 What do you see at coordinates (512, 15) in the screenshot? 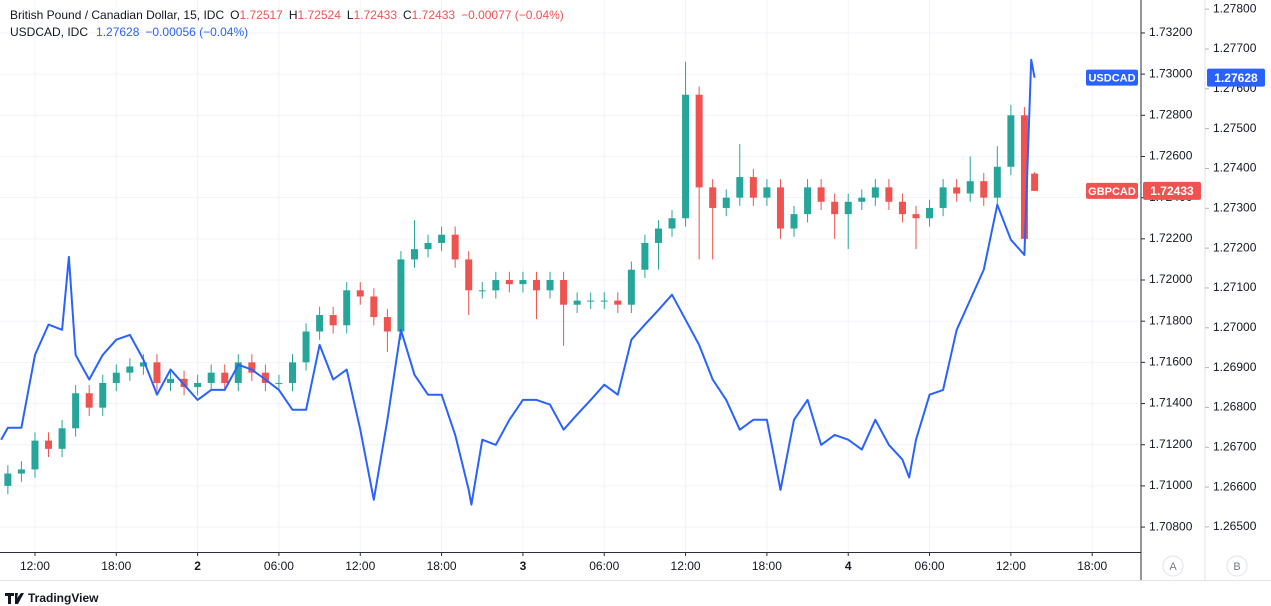
I see `legend-text: −0.00077 (−0.04%)` at bounding box center [512, 15].